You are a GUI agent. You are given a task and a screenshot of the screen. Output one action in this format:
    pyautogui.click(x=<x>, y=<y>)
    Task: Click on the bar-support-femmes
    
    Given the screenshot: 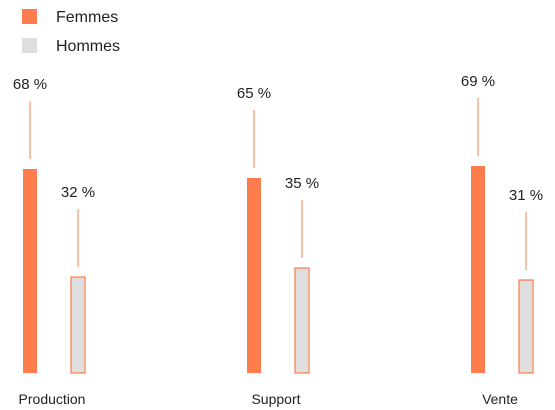 What is the action you would take?
    pyautogui.click(x=254, y=275)
    